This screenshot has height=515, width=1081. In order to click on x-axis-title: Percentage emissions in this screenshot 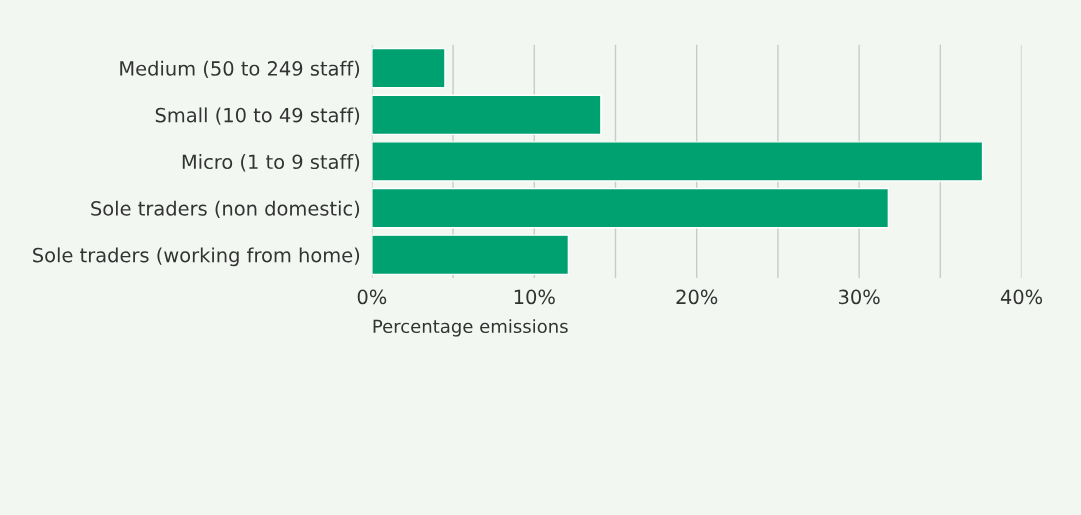, I will do `click(470, 328)`.